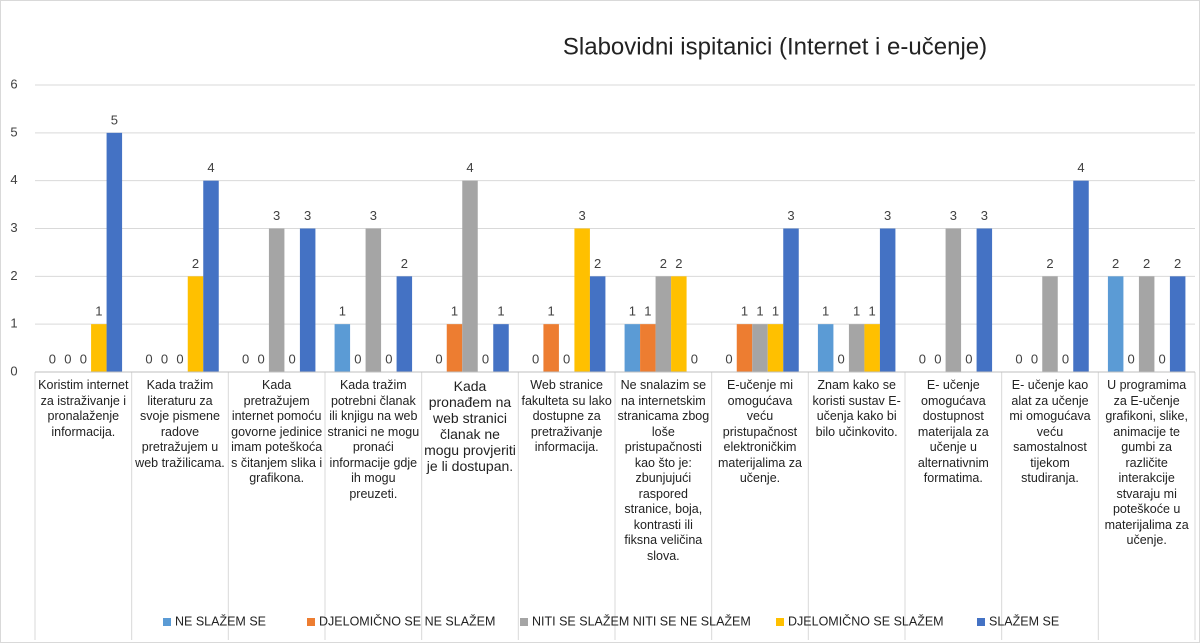  I want to click on y-tick-label: 0, so click(13, 370).